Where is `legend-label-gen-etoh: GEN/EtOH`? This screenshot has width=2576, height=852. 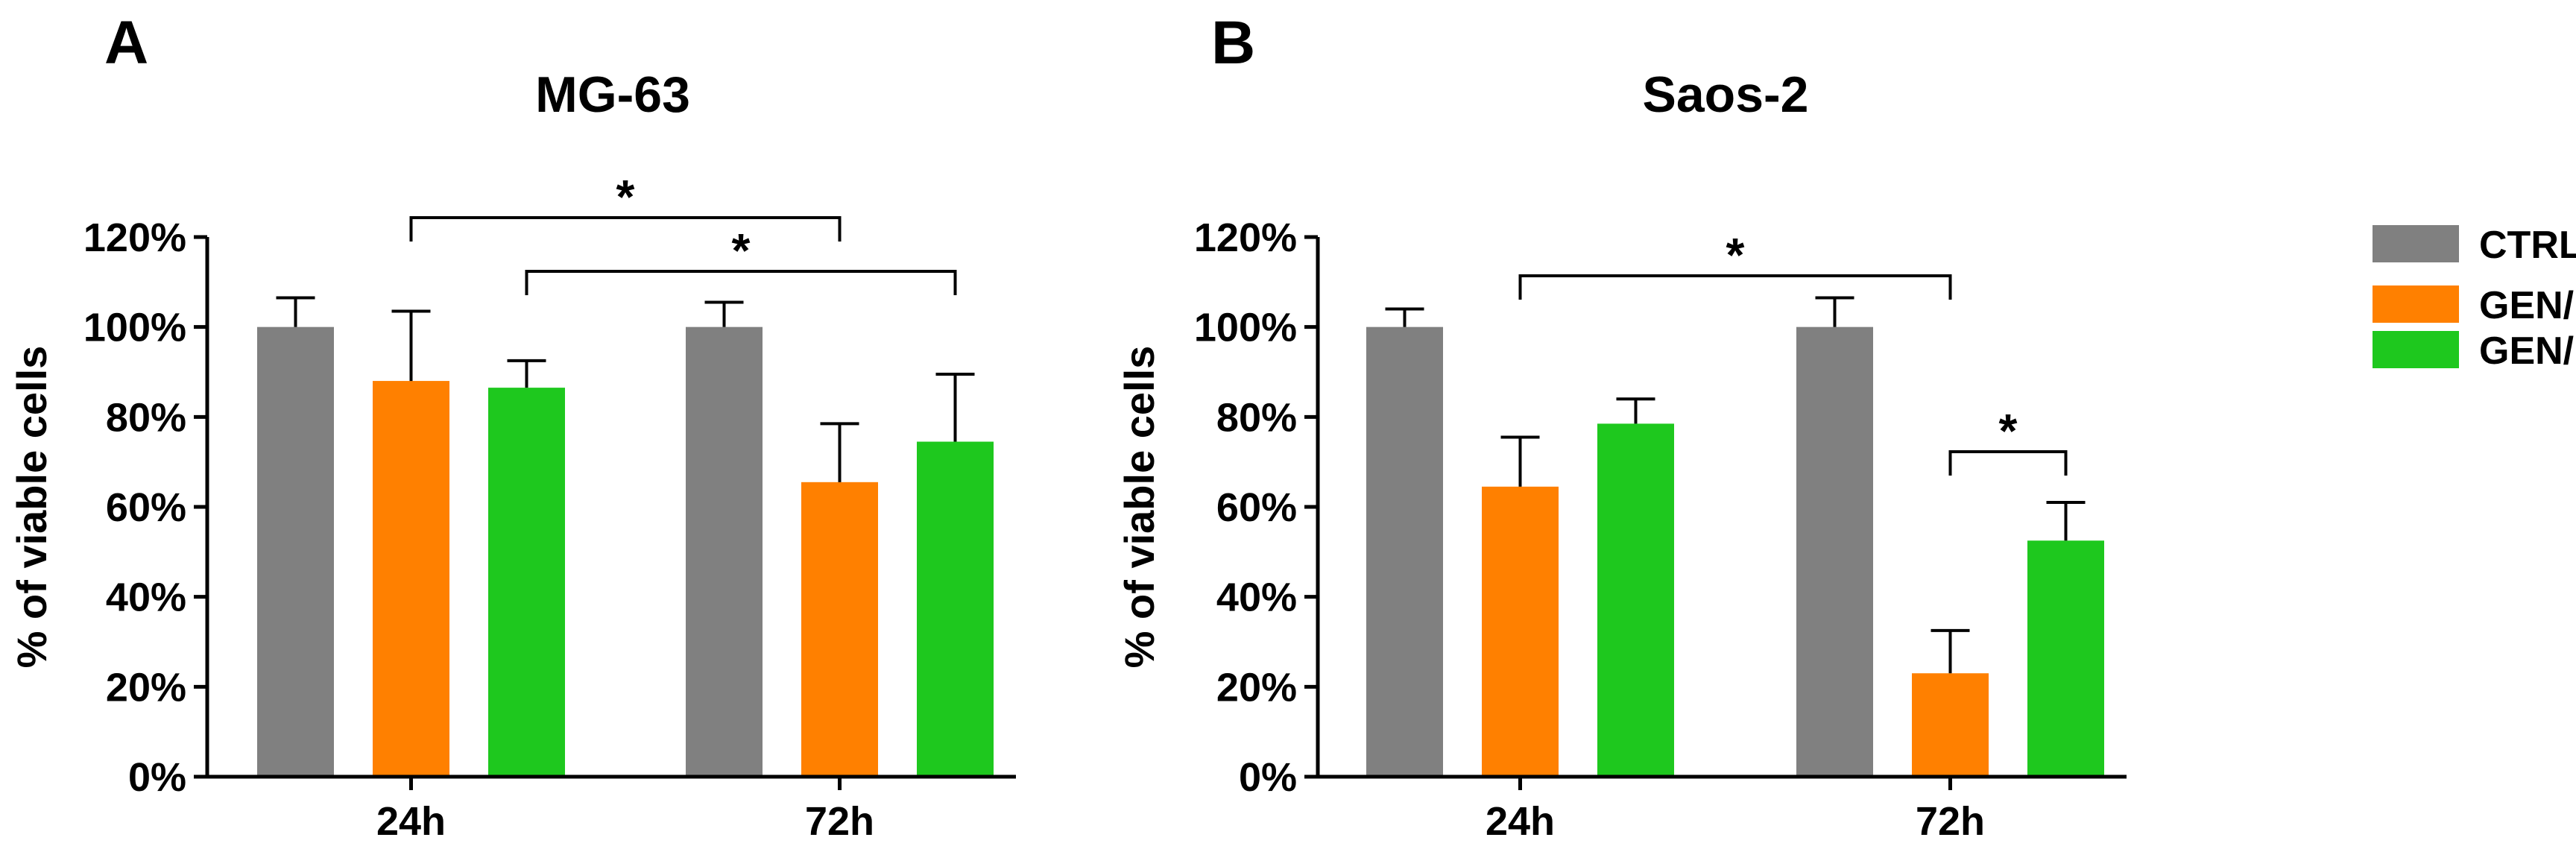 legend-label-gen-etoh: GEN/EtOH is located at coordinates (2527, 351).